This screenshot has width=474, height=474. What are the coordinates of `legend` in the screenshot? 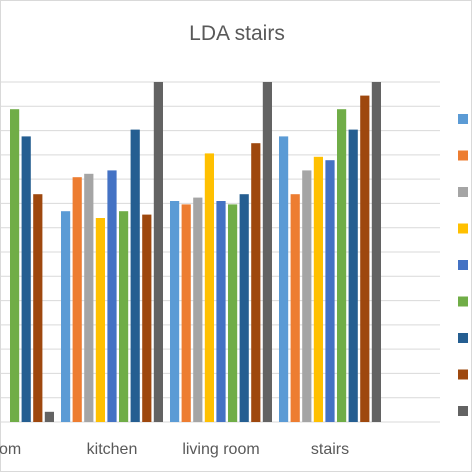 It's located at (463, 265).